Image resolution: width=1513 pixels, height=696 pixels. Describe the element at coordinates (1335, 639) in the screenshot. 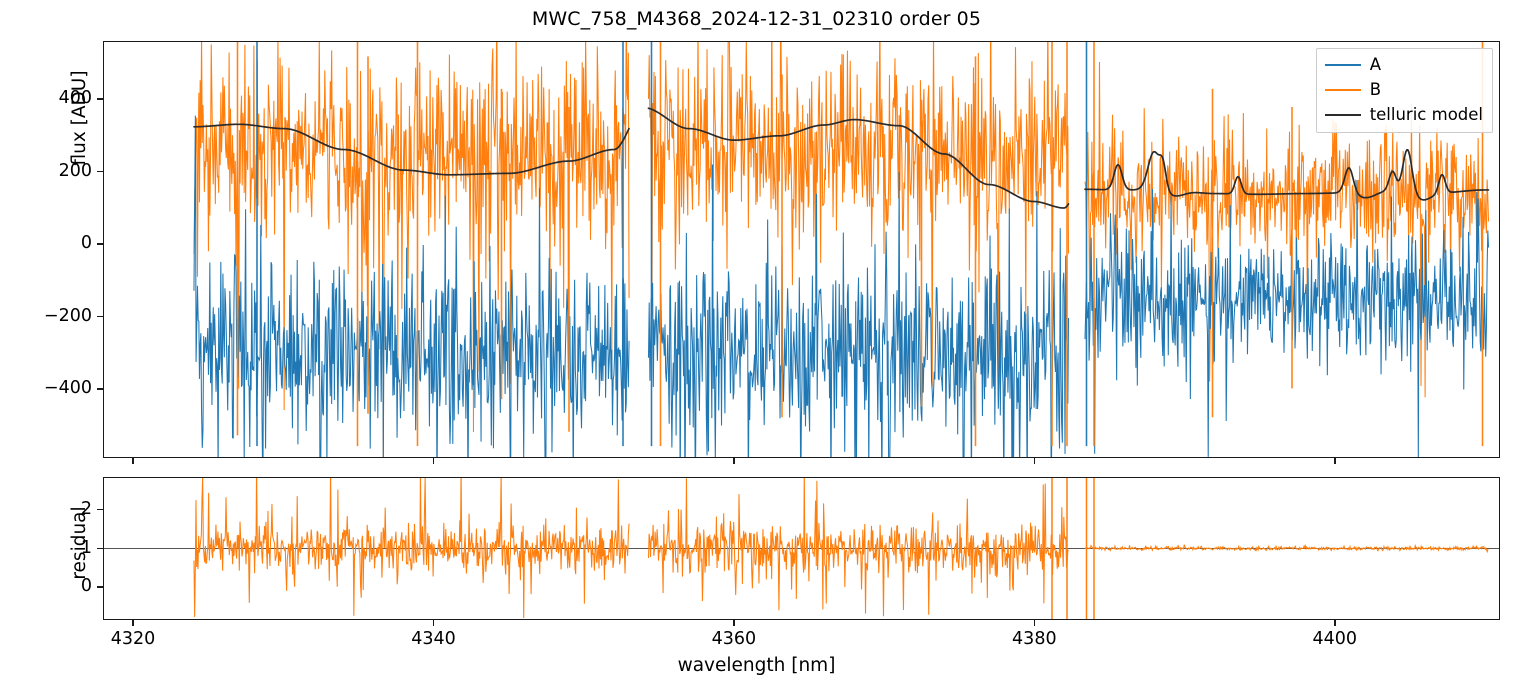

I see `x-tick-label: 4400` at that location.